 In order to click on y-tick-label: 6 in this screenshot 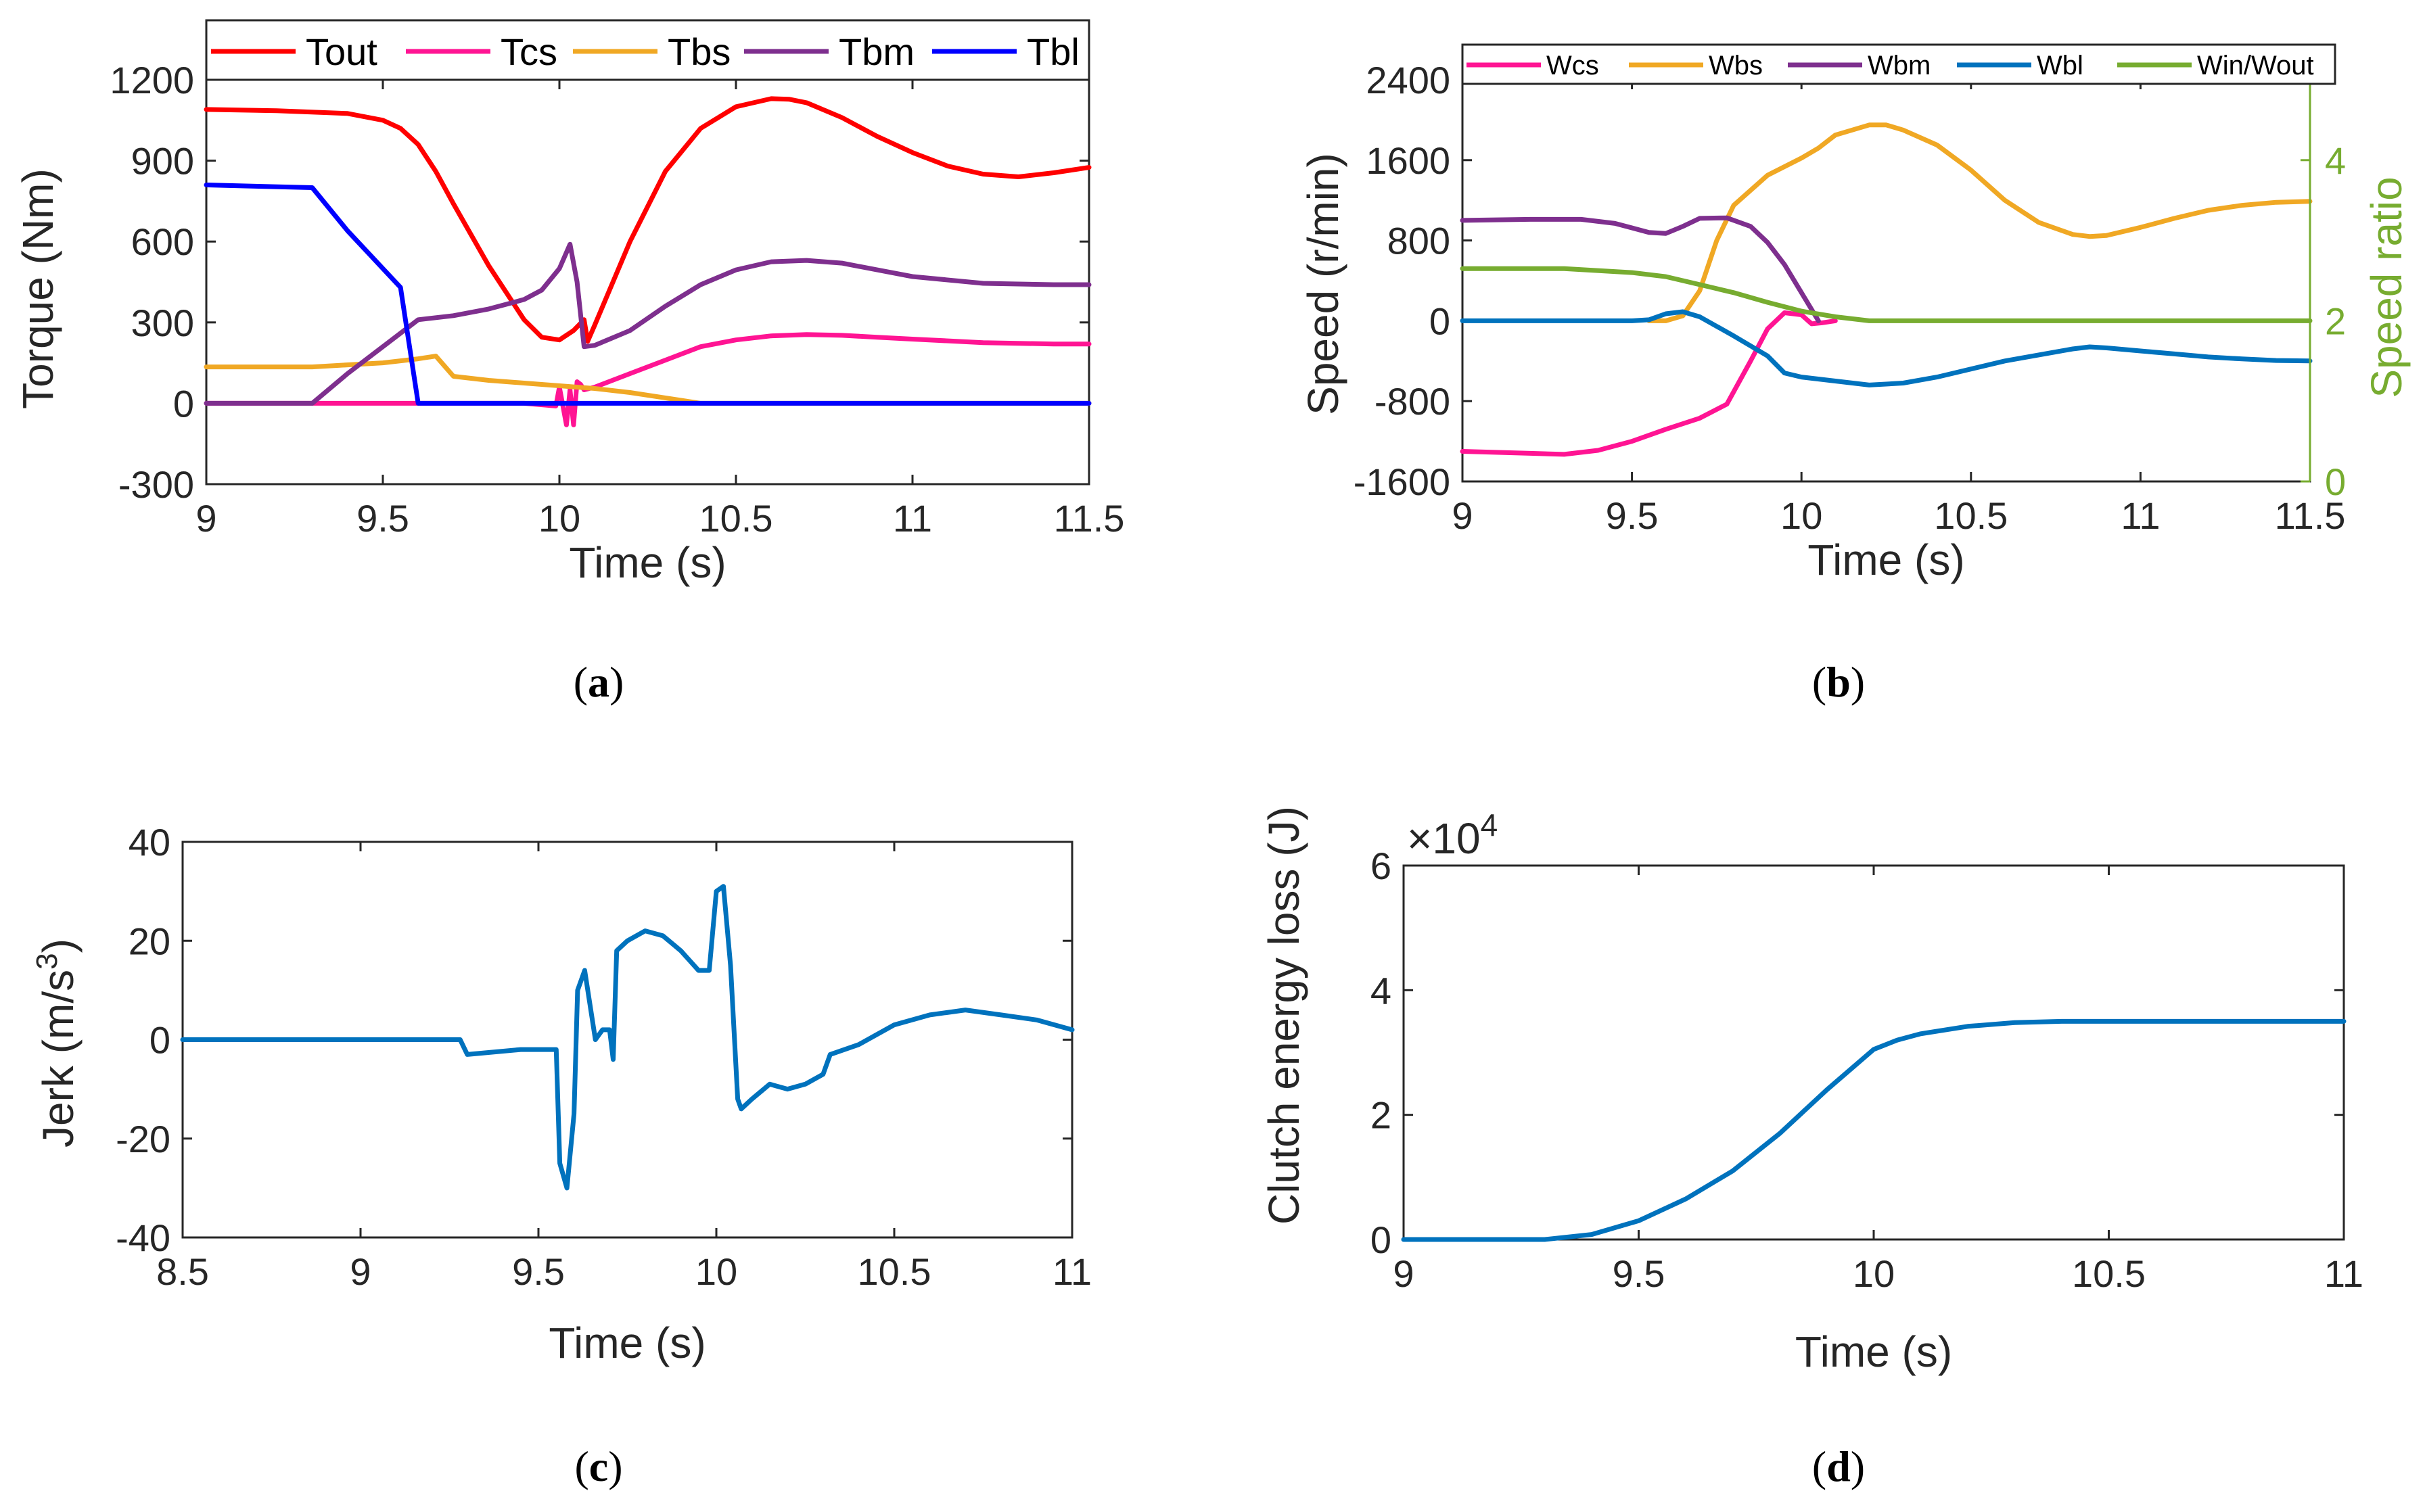, I will do `click(1381, 866)`.